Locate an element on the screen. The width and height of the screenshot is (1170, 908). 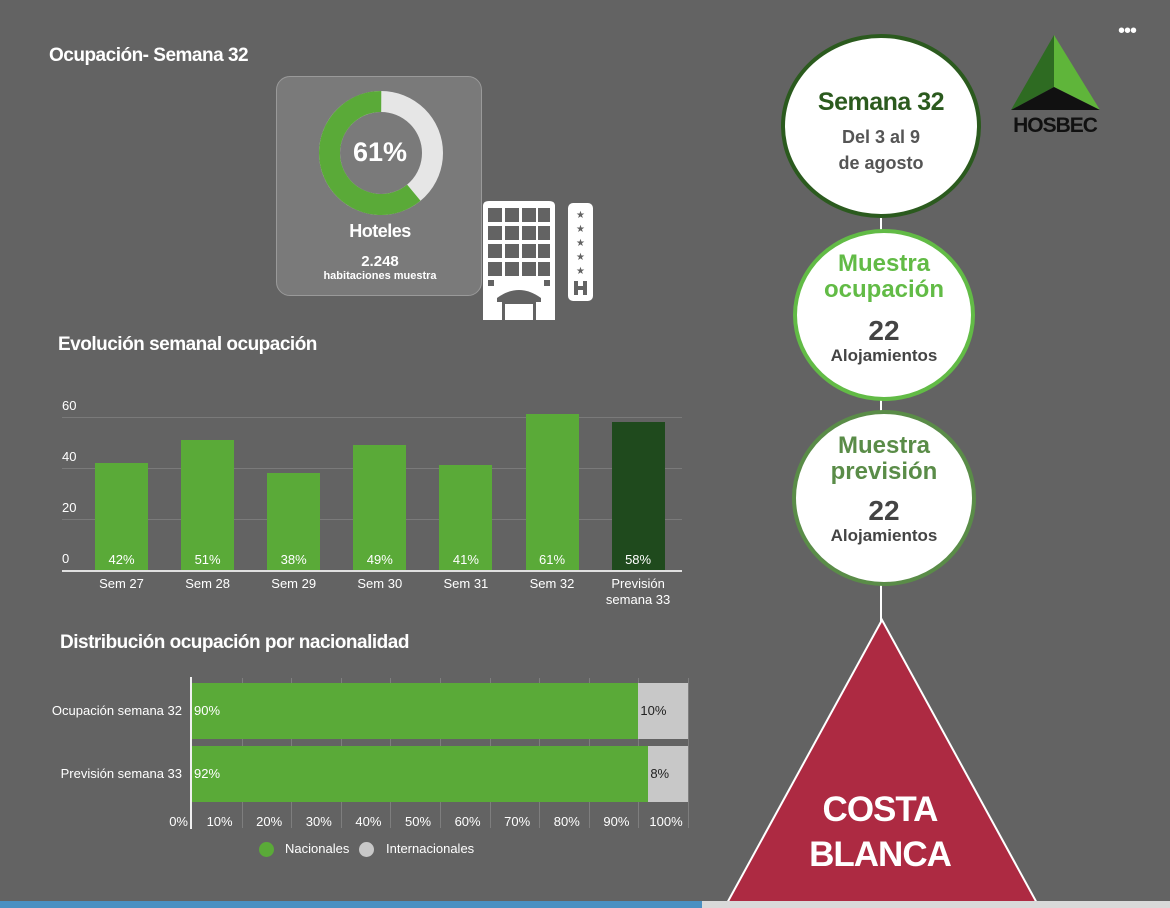
x-category-line: Sem 29 is located at coordinates (294, 583).